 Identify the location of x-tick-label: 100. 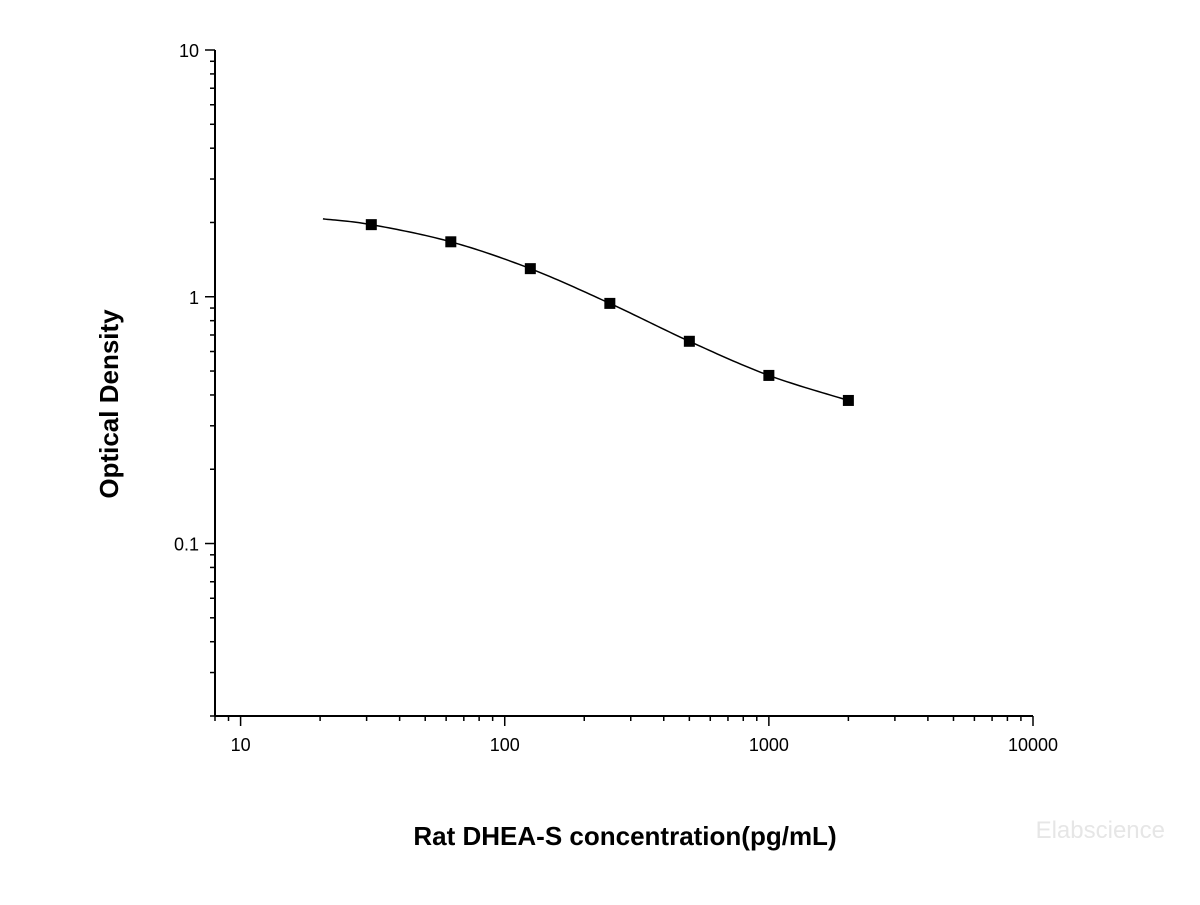
(505, 745).